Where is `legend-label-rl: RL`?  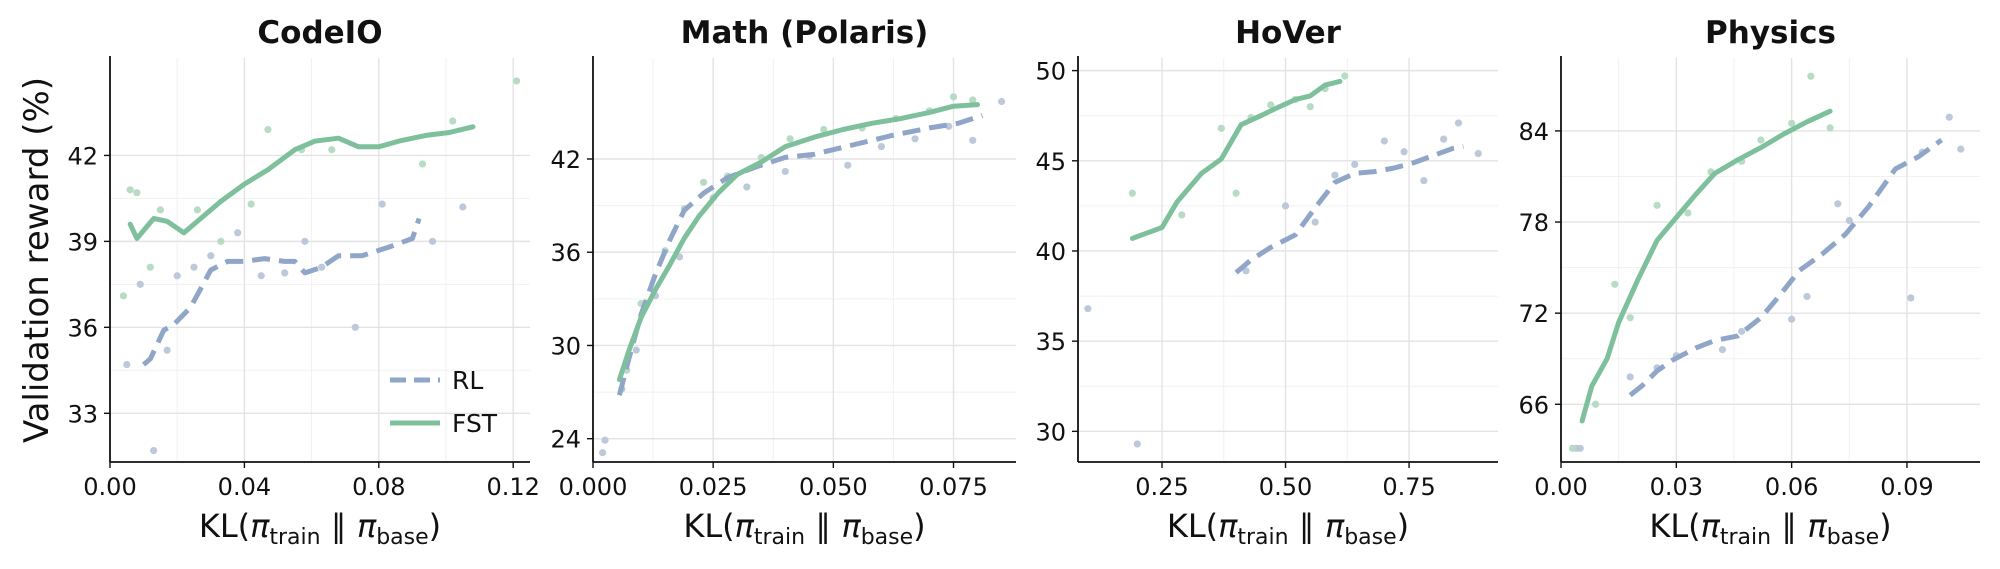 legend-label-rl: RL is located at coordinates (467, 380).